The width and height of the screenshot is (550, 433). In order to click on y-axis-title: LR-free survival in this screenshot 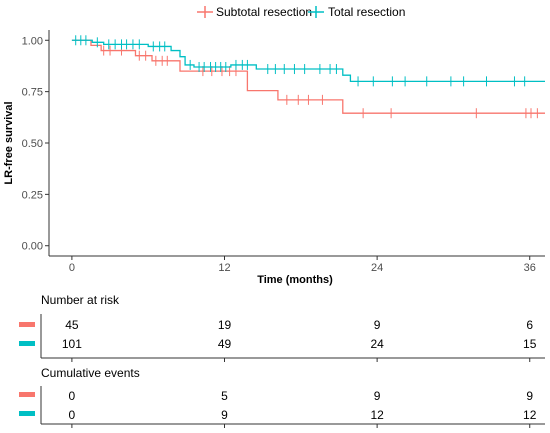, I will do `click(9, 142)`.